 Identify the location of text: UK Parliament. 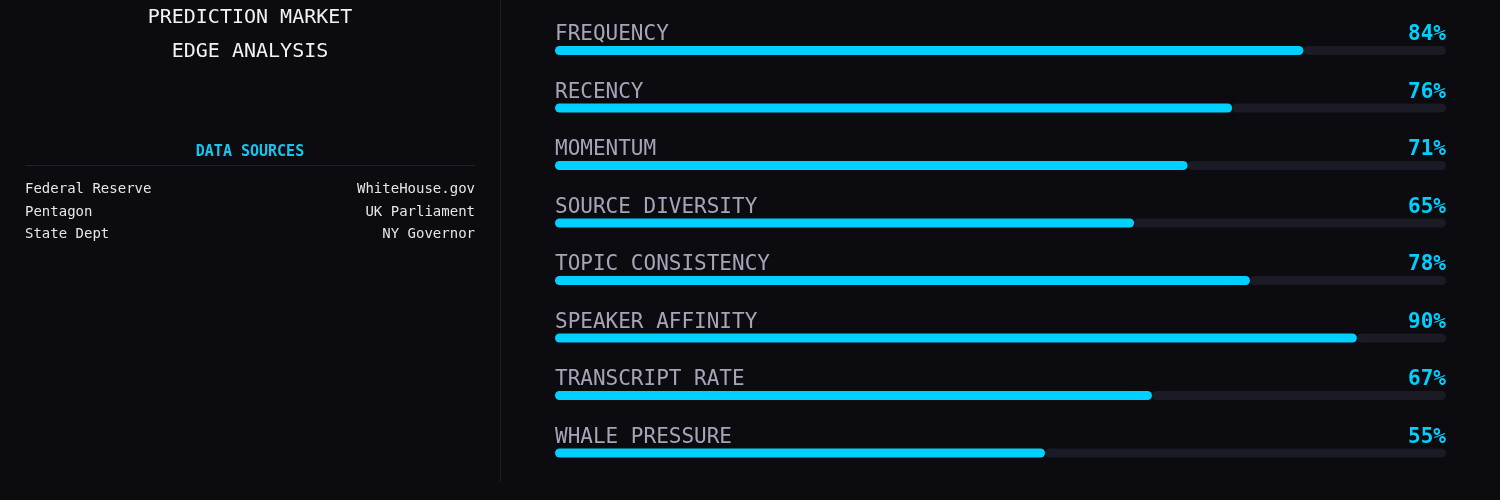
(420, 210).